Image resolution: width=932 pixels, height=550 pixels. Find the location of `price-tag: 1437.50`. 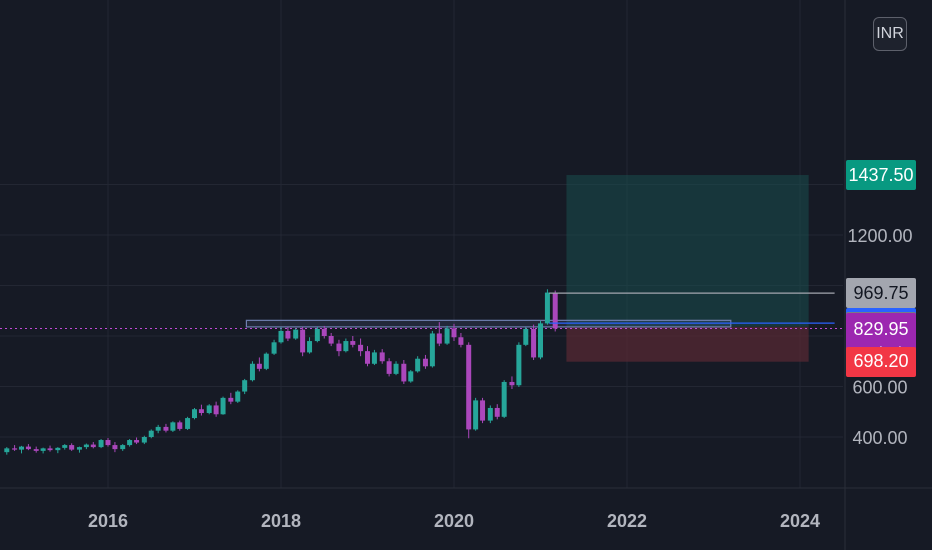

price-tag: 1437.50 is located at coordinates (881, 175).